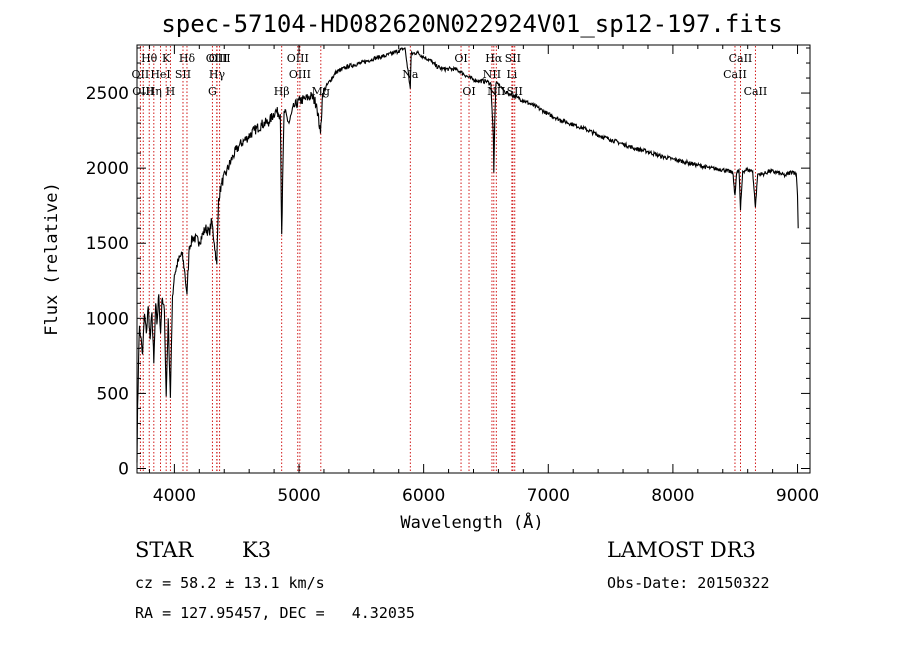 The height and width of the screenshot is (649, 900). What do you see at coordinates (107, 319) in the screenshot?
I see `y-tick-label: 1000` at bounding box center [107, 319].